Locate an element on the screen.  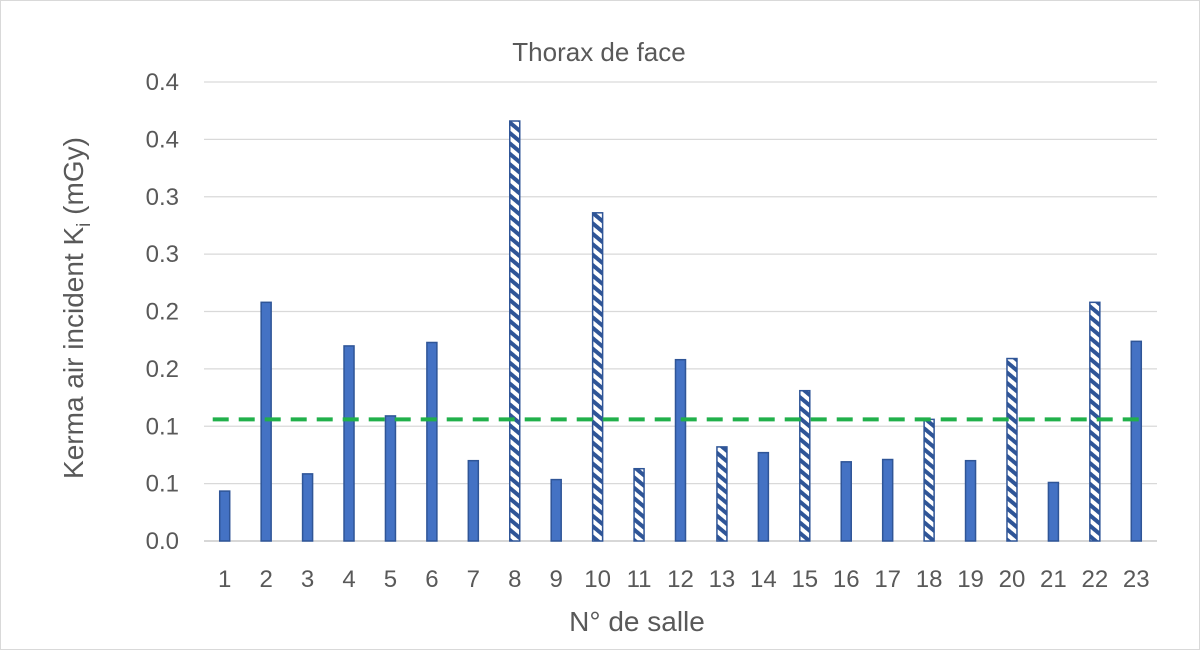
x-tick-label: 7 is located at coordinates (473, 579).